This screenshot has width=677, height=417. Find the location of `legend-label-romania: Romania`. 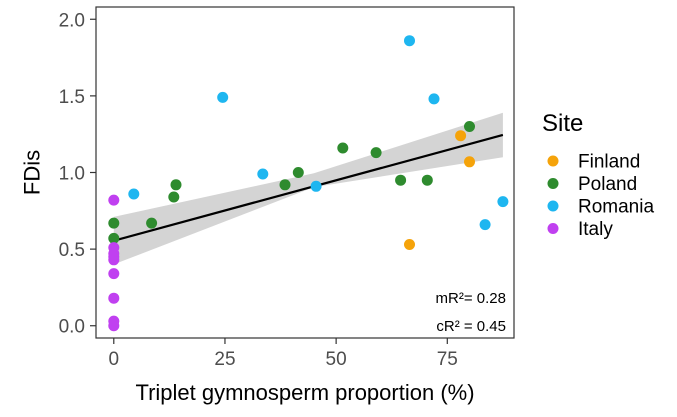

legend-label-romania: Romania is located at coordinates (616, 207).